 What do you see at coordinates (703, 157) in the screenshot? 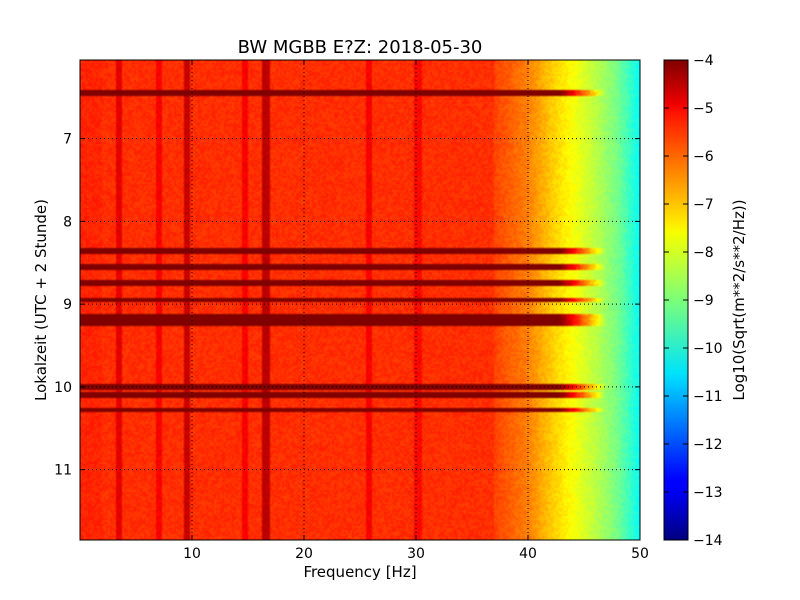
I see `colorbar-tick-label: −6` at bounding box center [703, 157].